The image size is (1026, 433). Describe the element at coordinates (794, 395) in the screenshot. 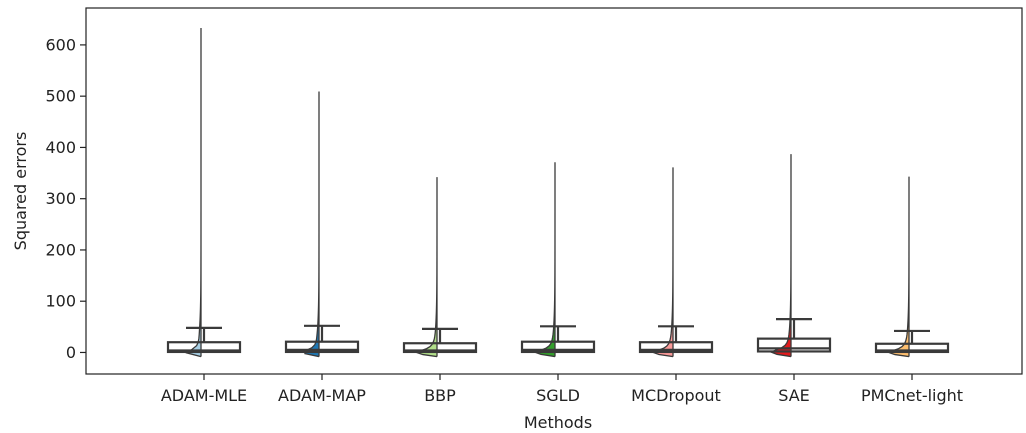

I see `x-tick-label: SAE` at that location.